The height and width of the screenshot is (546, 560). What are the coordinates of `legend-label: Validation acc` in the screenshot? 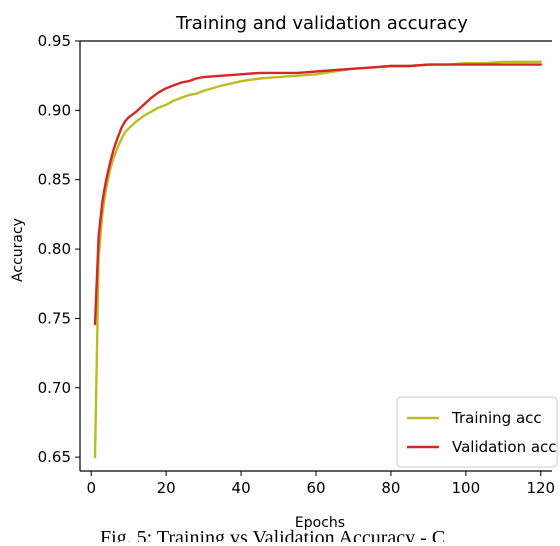 It's located at (504, 447).